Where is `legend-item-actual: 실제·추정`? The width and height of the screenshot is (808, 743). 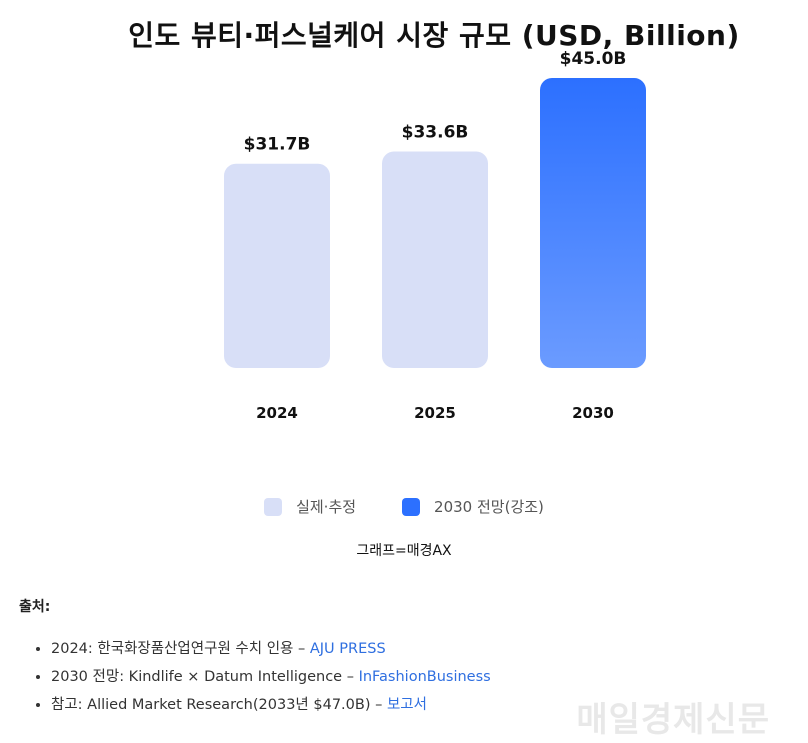
legend-item-actual: 실제·추정 is located at coordinates (310, 506).